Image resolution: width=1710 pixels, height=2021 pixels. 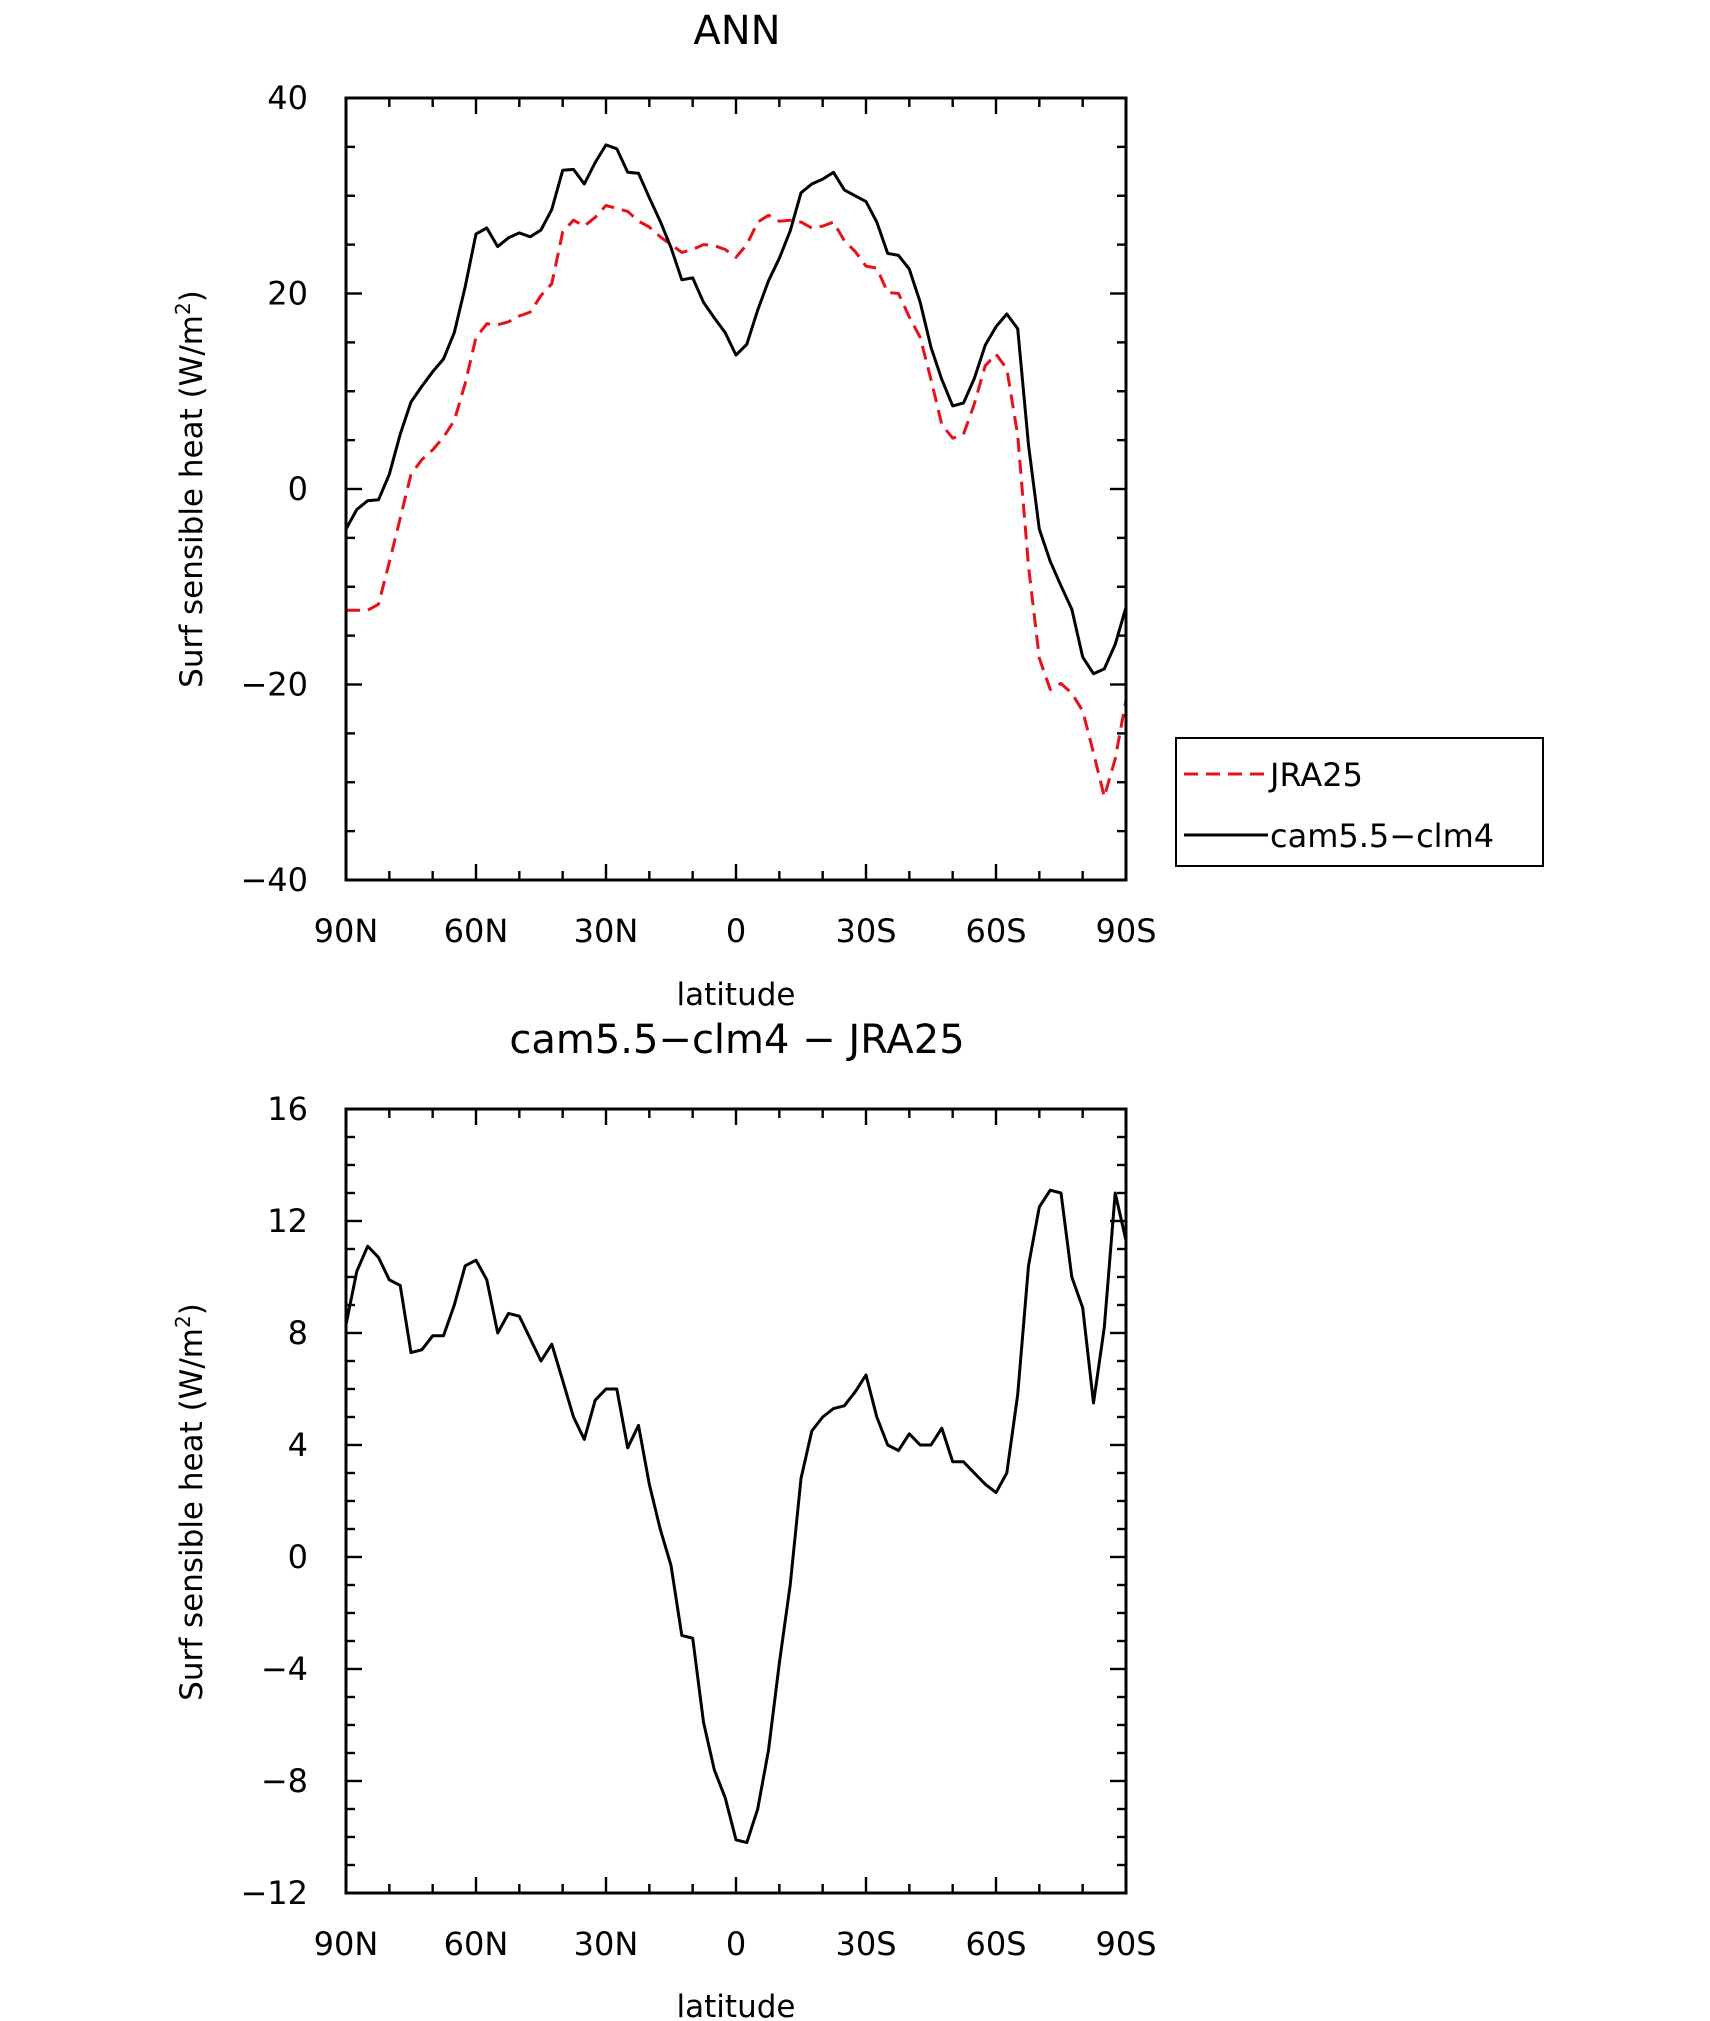 I want to click on panel1-x-axis-label: latitude, so click(x=736, y=995).